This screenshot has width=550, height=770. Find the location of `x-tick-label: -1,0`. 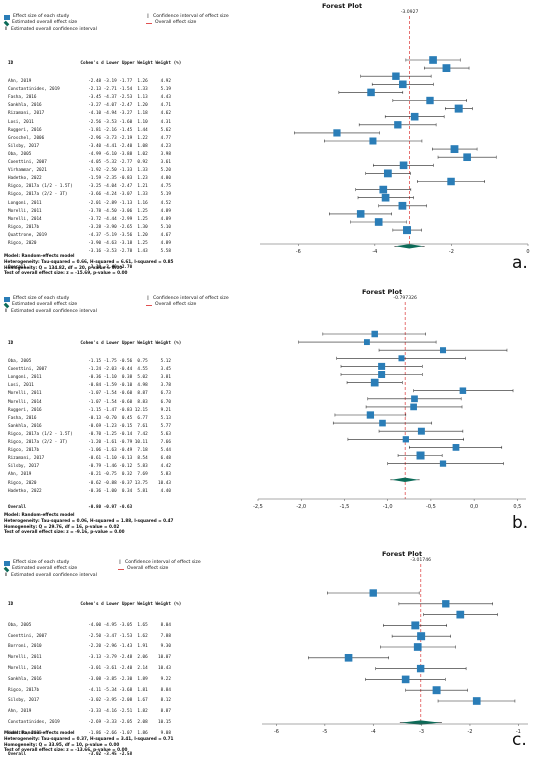

x-tick-label: -1,0 is located at coordinates (388, 507).